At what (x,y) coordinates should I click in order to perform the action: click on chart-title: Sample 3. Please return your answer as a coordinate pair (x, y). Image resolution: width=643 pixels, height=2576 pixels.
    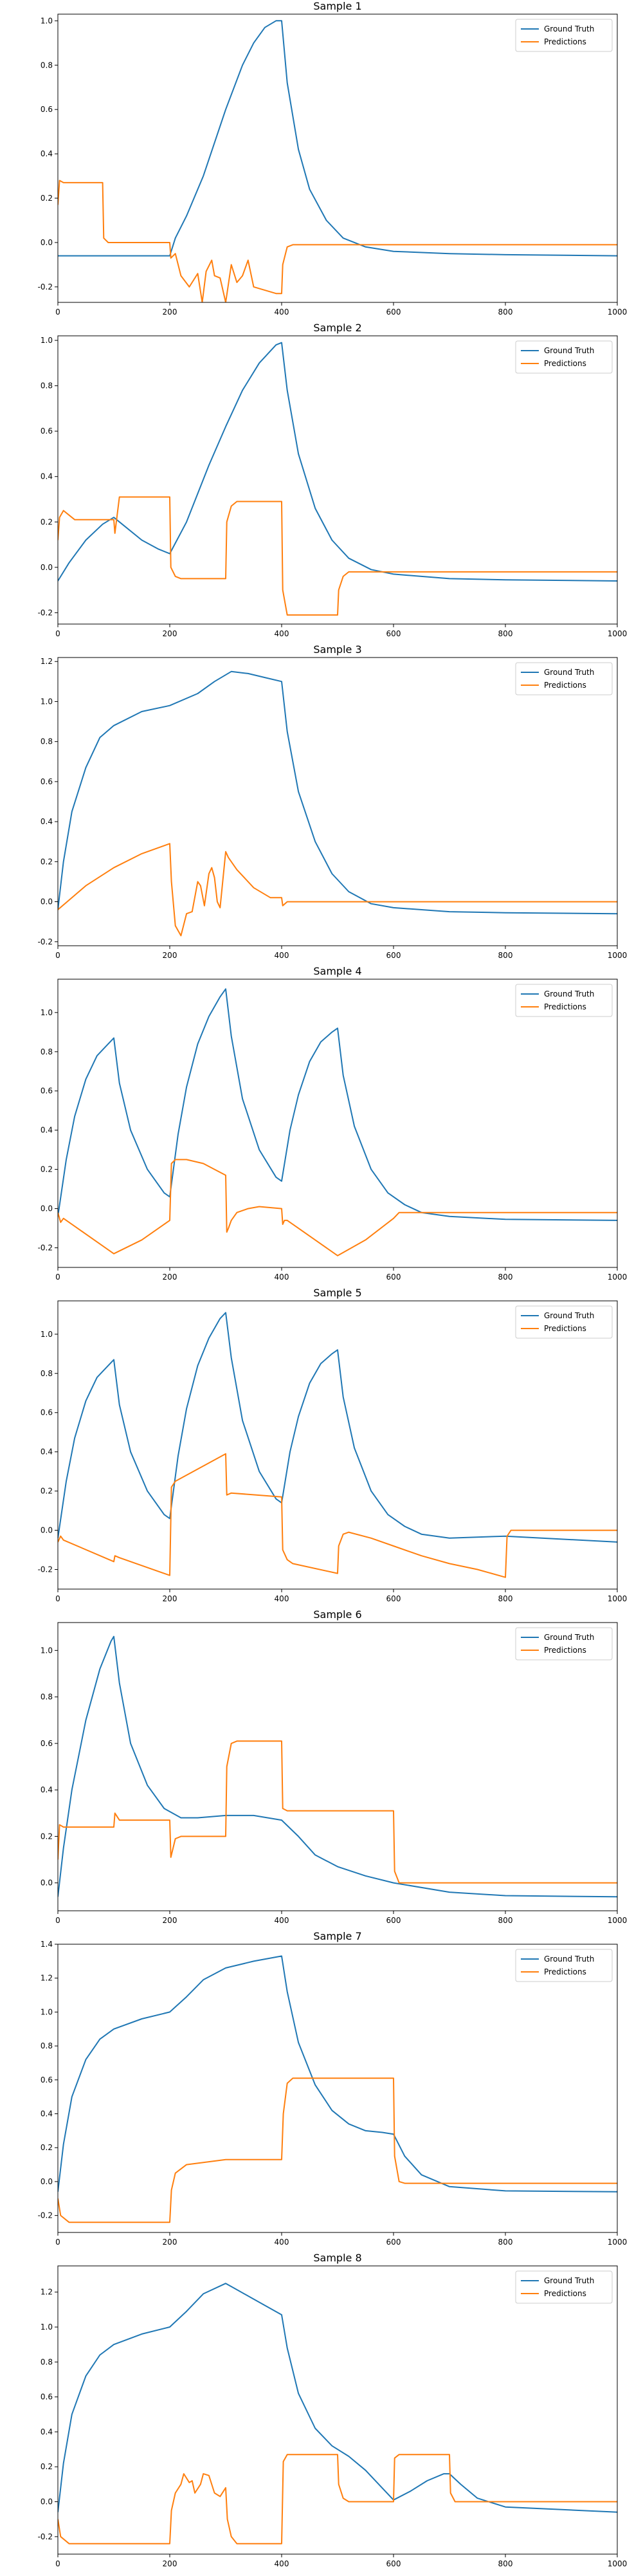
    Looking at the image, I should click on (337, 649).